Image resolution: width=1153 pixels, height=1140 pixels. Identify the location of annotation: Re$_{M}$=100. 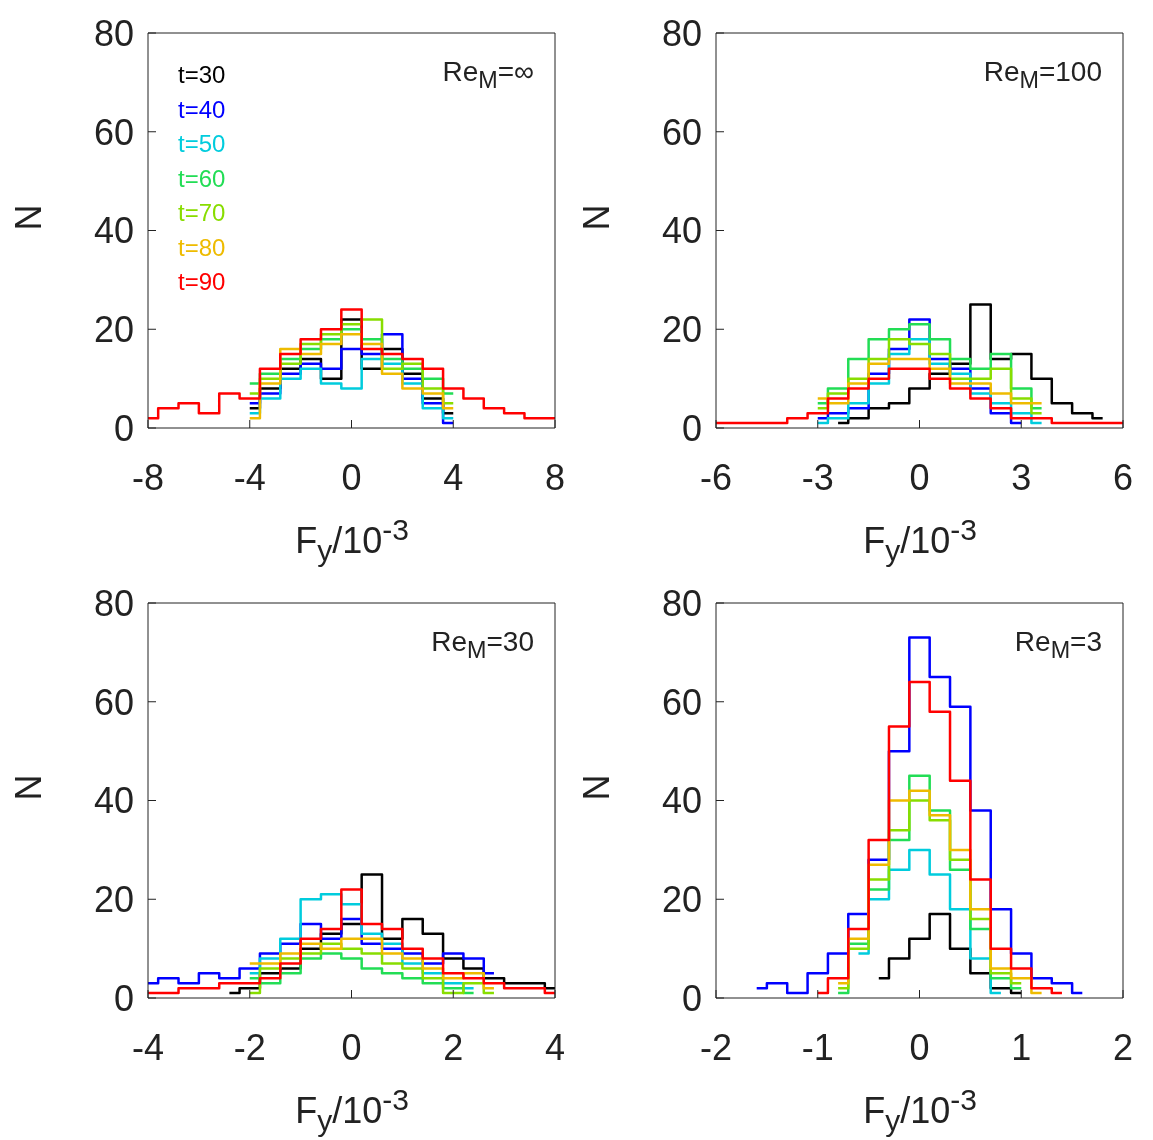
(1042, 75).